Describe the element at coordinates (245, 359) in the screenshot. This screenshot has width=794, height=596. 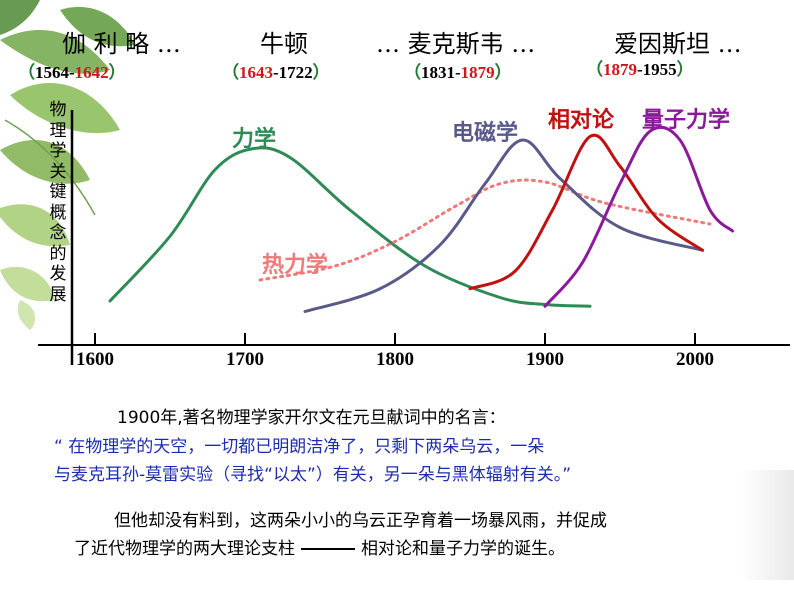
I see `x-tick-label: 1700` at that location.